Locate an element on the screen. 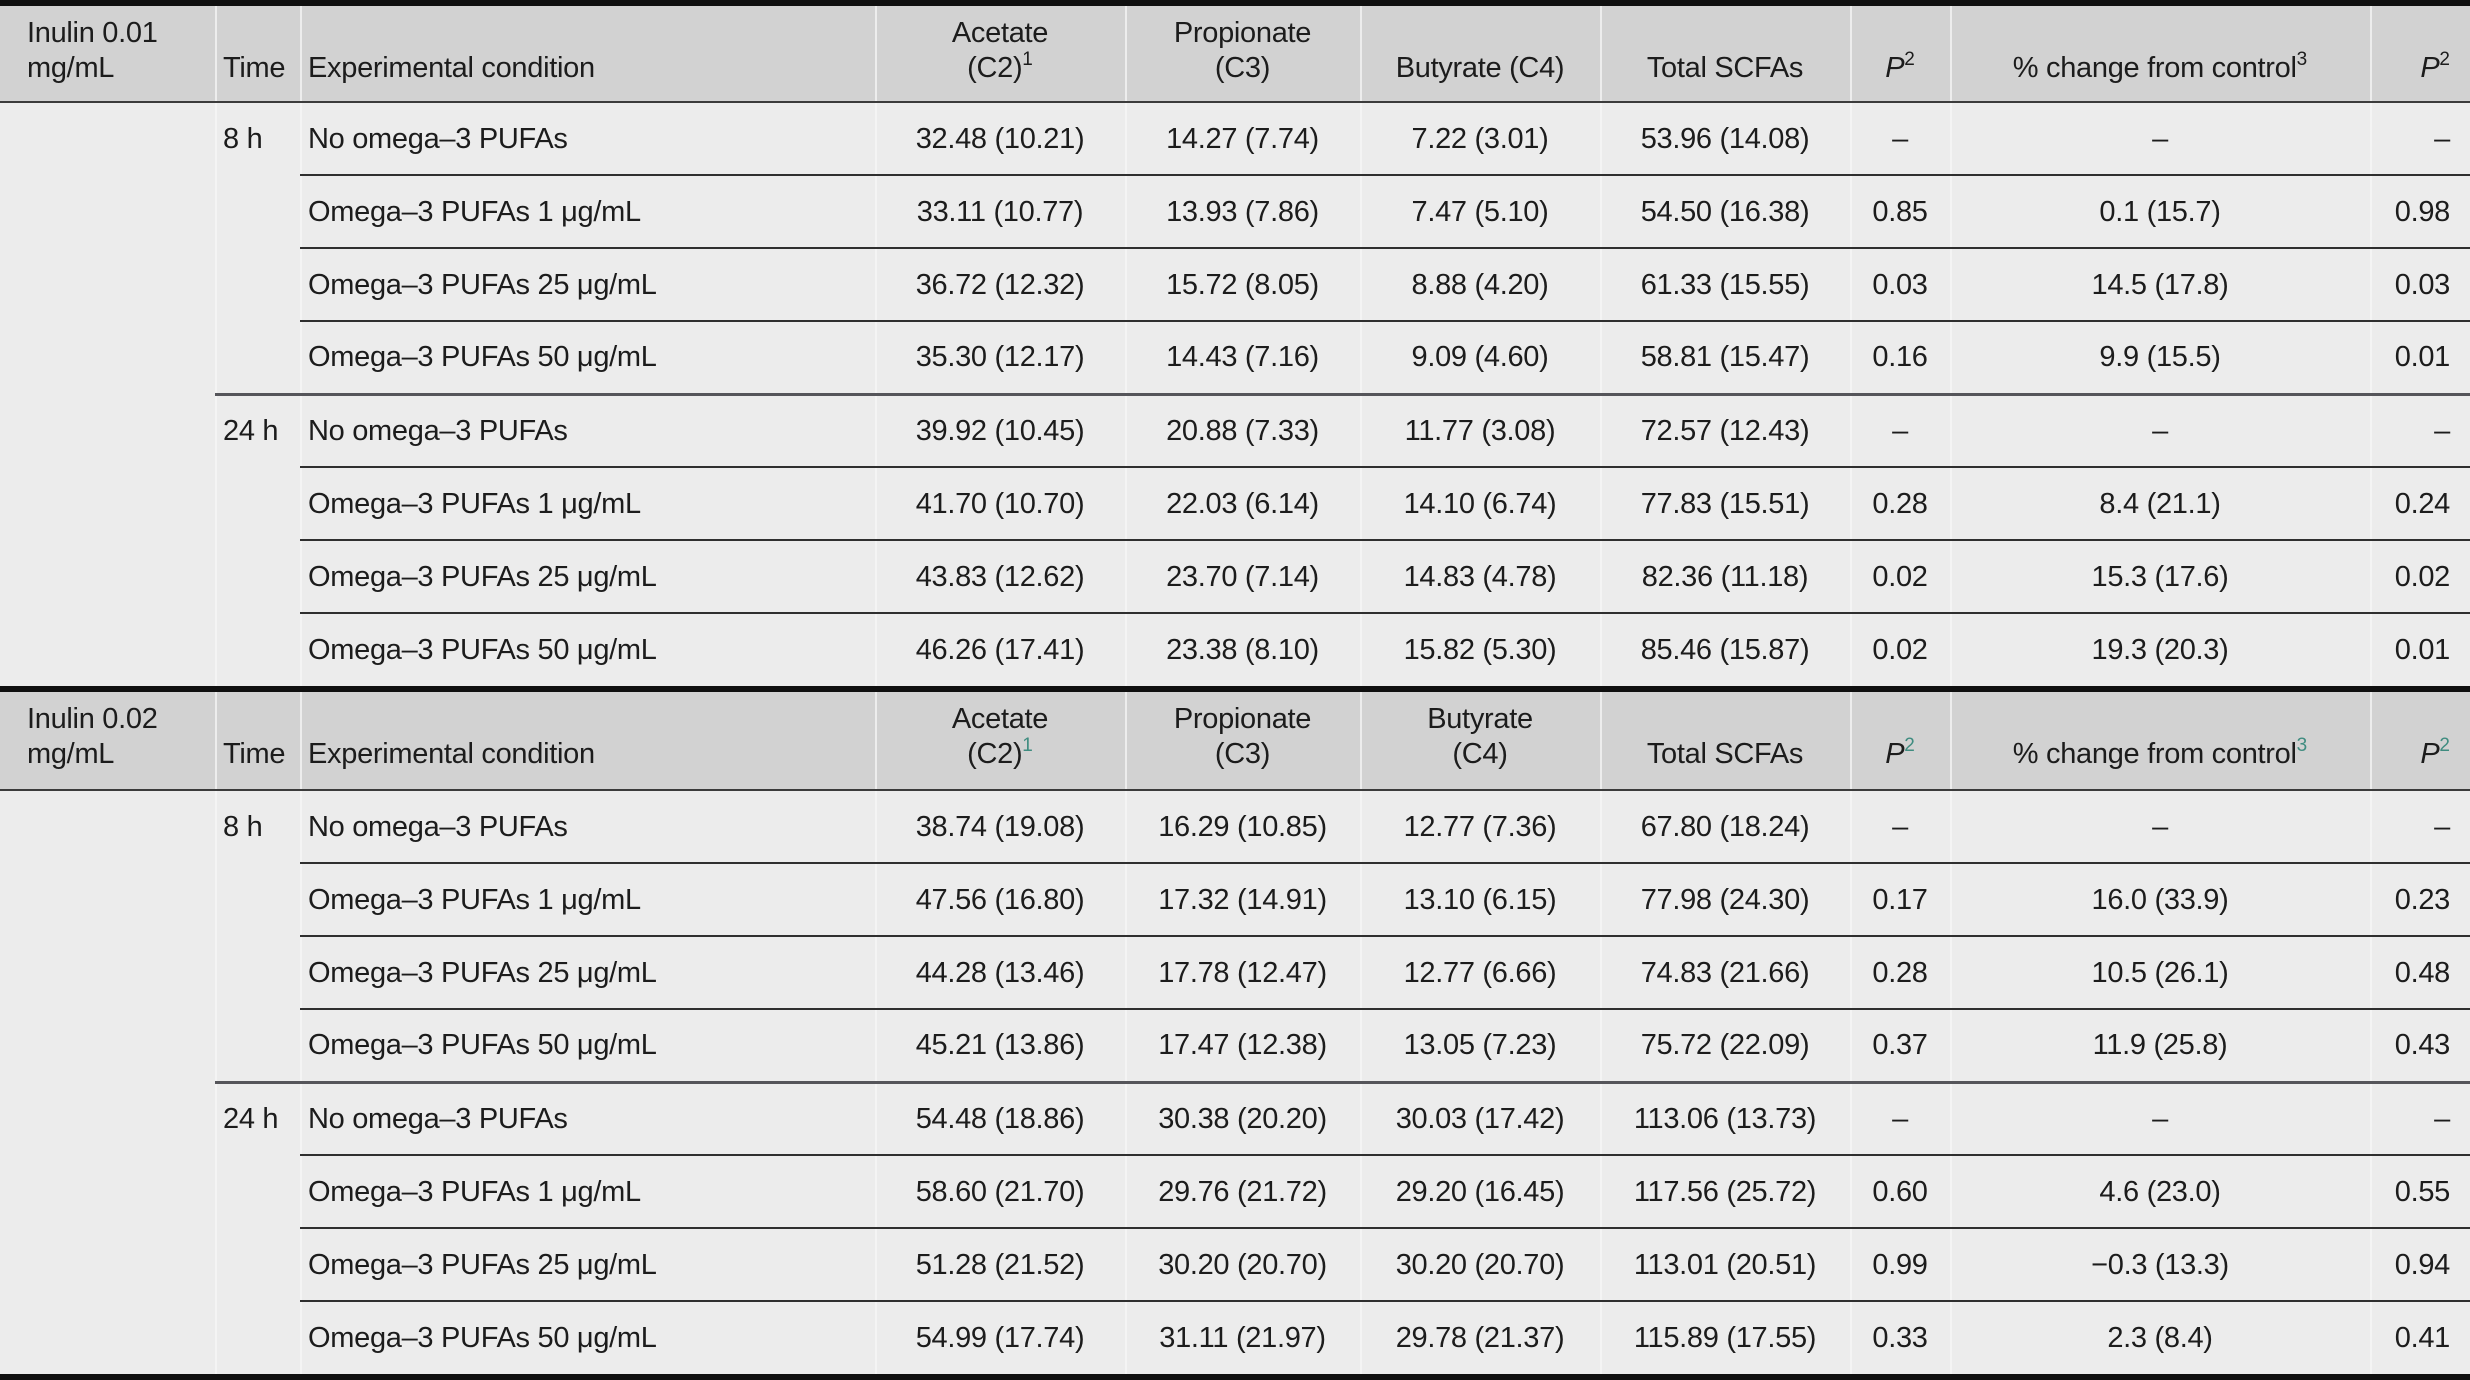  cell-total-scfas: 85.46 (15.87) is located at coordinates (1725, 649).